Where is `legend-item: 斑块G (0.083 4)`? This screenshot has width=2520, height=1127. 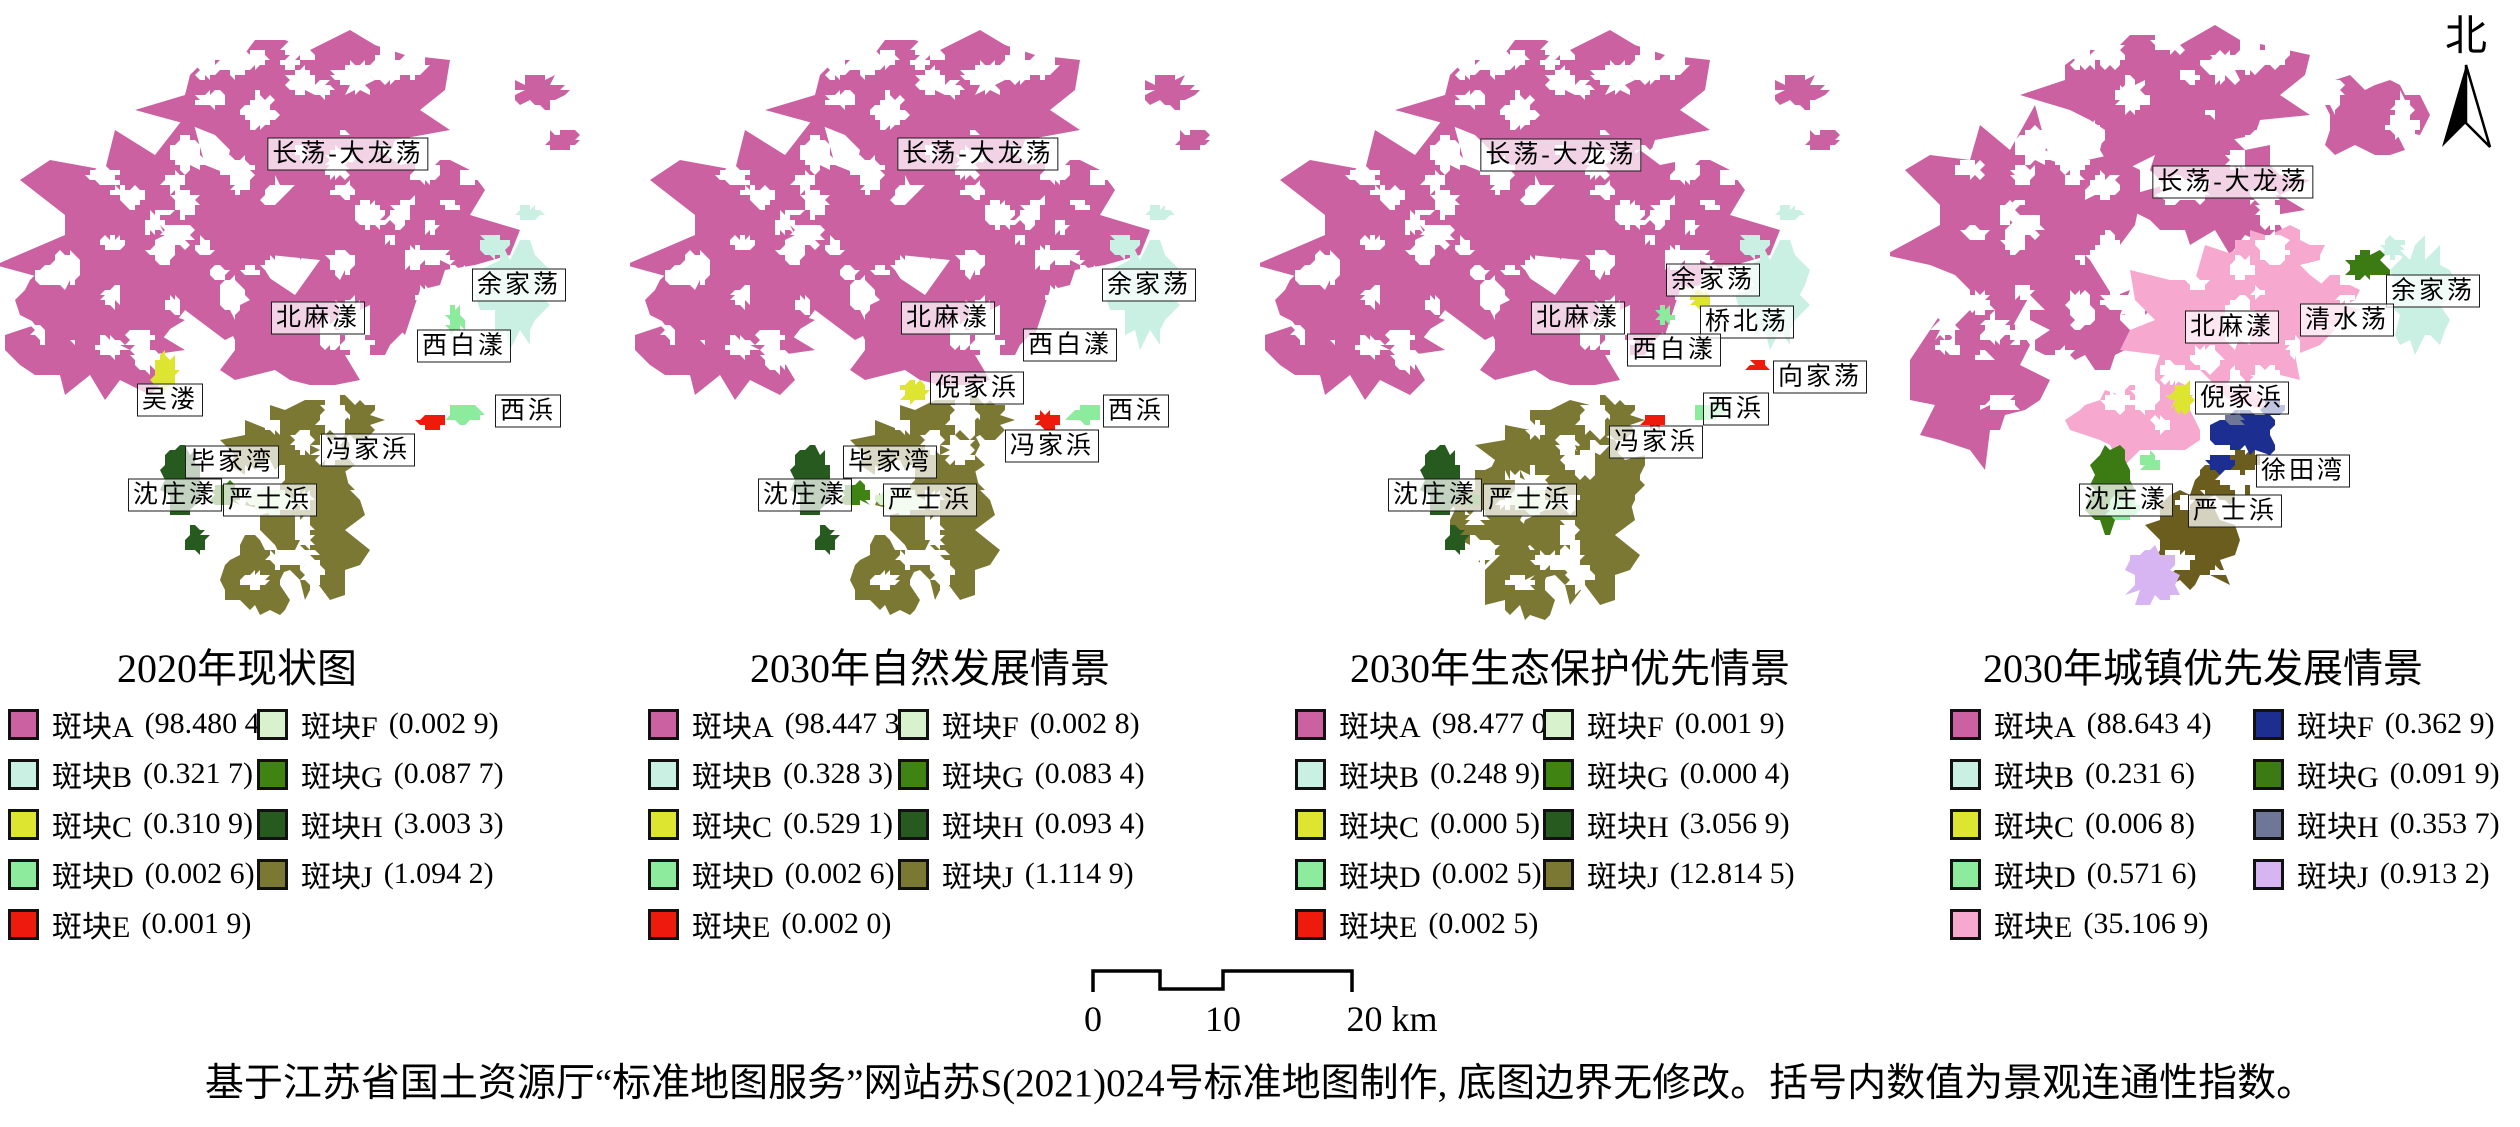 legend-item: 斑块G (0.083 4) is located at coordinates (1021, 774).